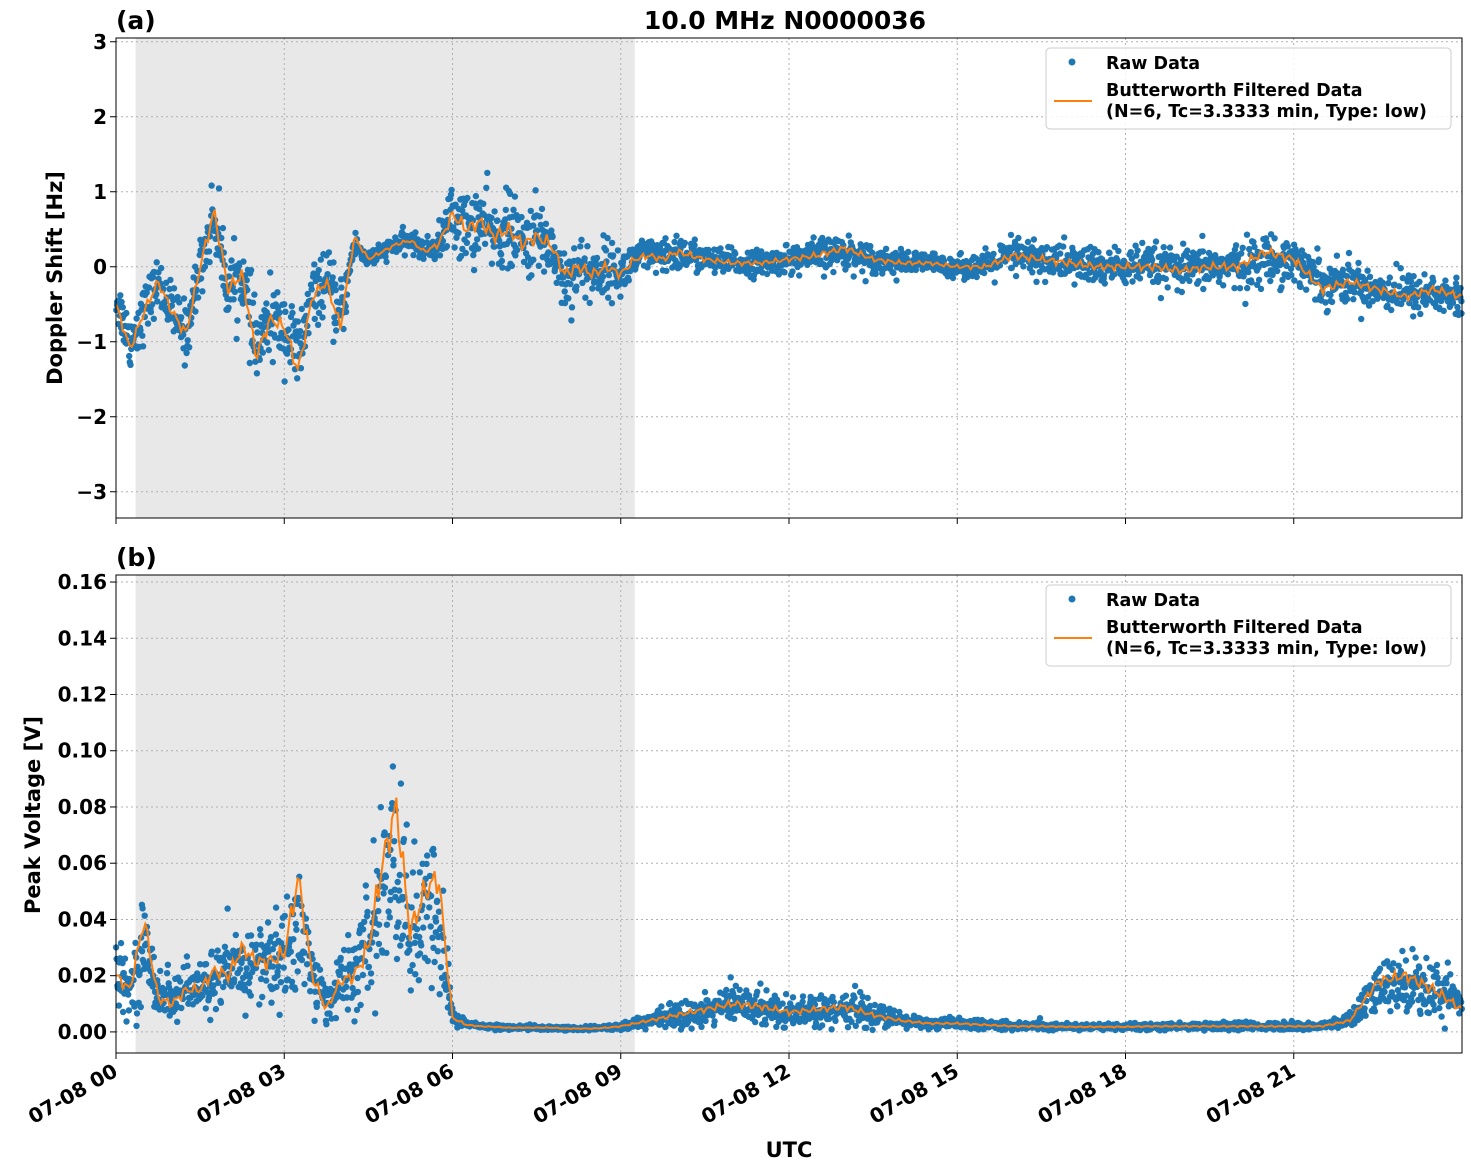 The image size is (1471, 1172). What do you see at coordinates (91, 417) in the screenshot?
I see `y-tick-label: −2` at bounding box center [91, 417].